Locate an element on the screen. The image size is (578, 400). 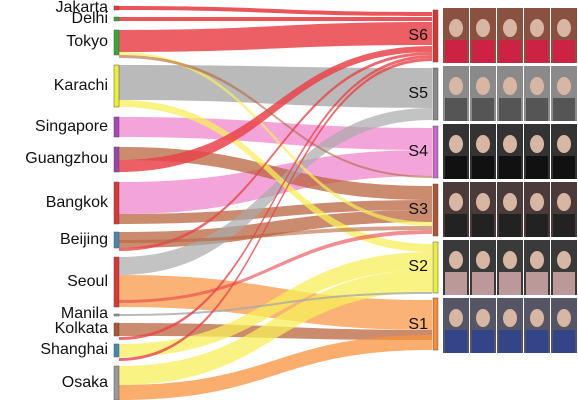
source-label: Jakarta is located at coordinates (82, 8).